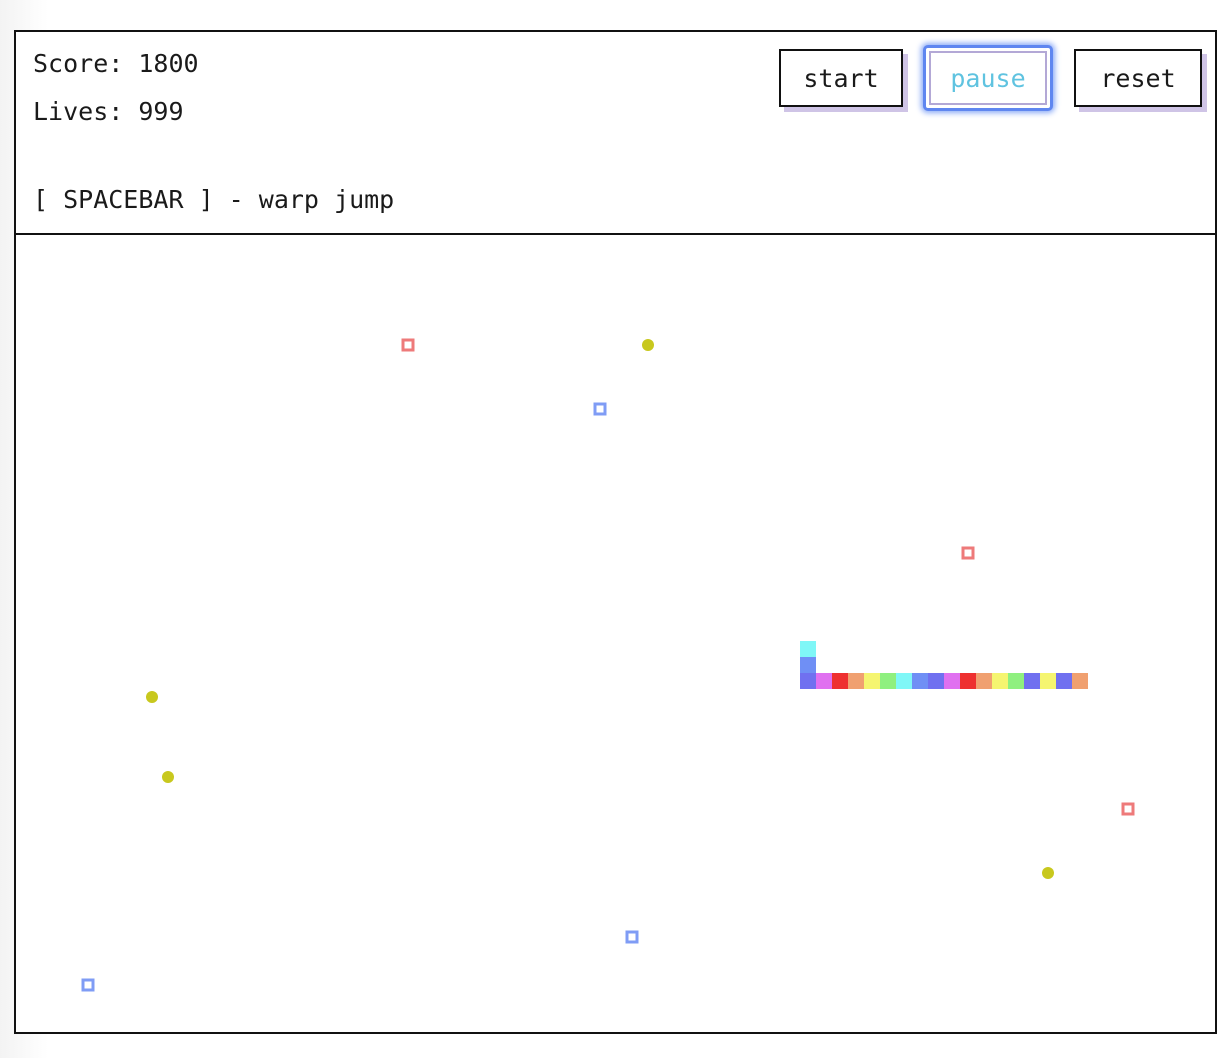  What do you see at coordinates (841, 78) in the screenshot?
I see `start-button: start` at bounding box center [841, 78].